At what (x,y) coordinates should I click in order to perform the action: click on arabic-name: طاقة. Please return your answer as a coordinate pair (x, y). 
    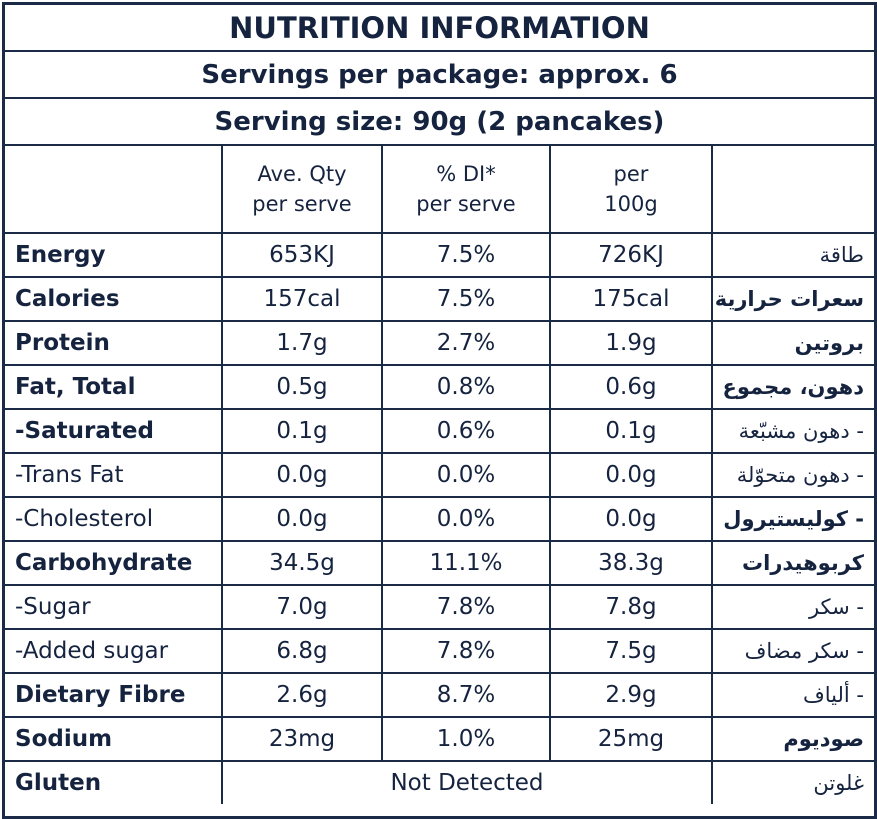
    Looking at the image, I should click on (792, 255).